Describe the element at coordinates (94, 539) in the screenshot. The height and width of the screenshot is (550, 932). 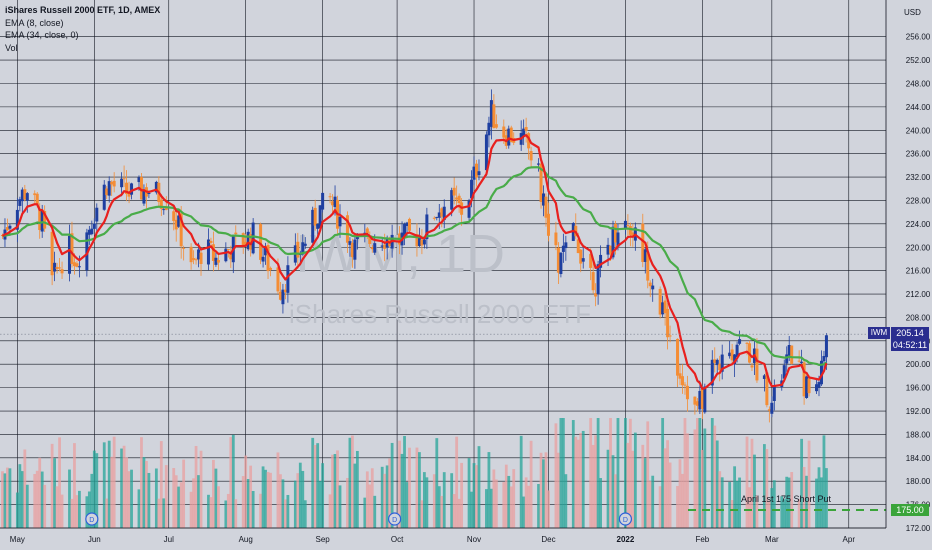
I see `time-tick-label: Jun` at that location.